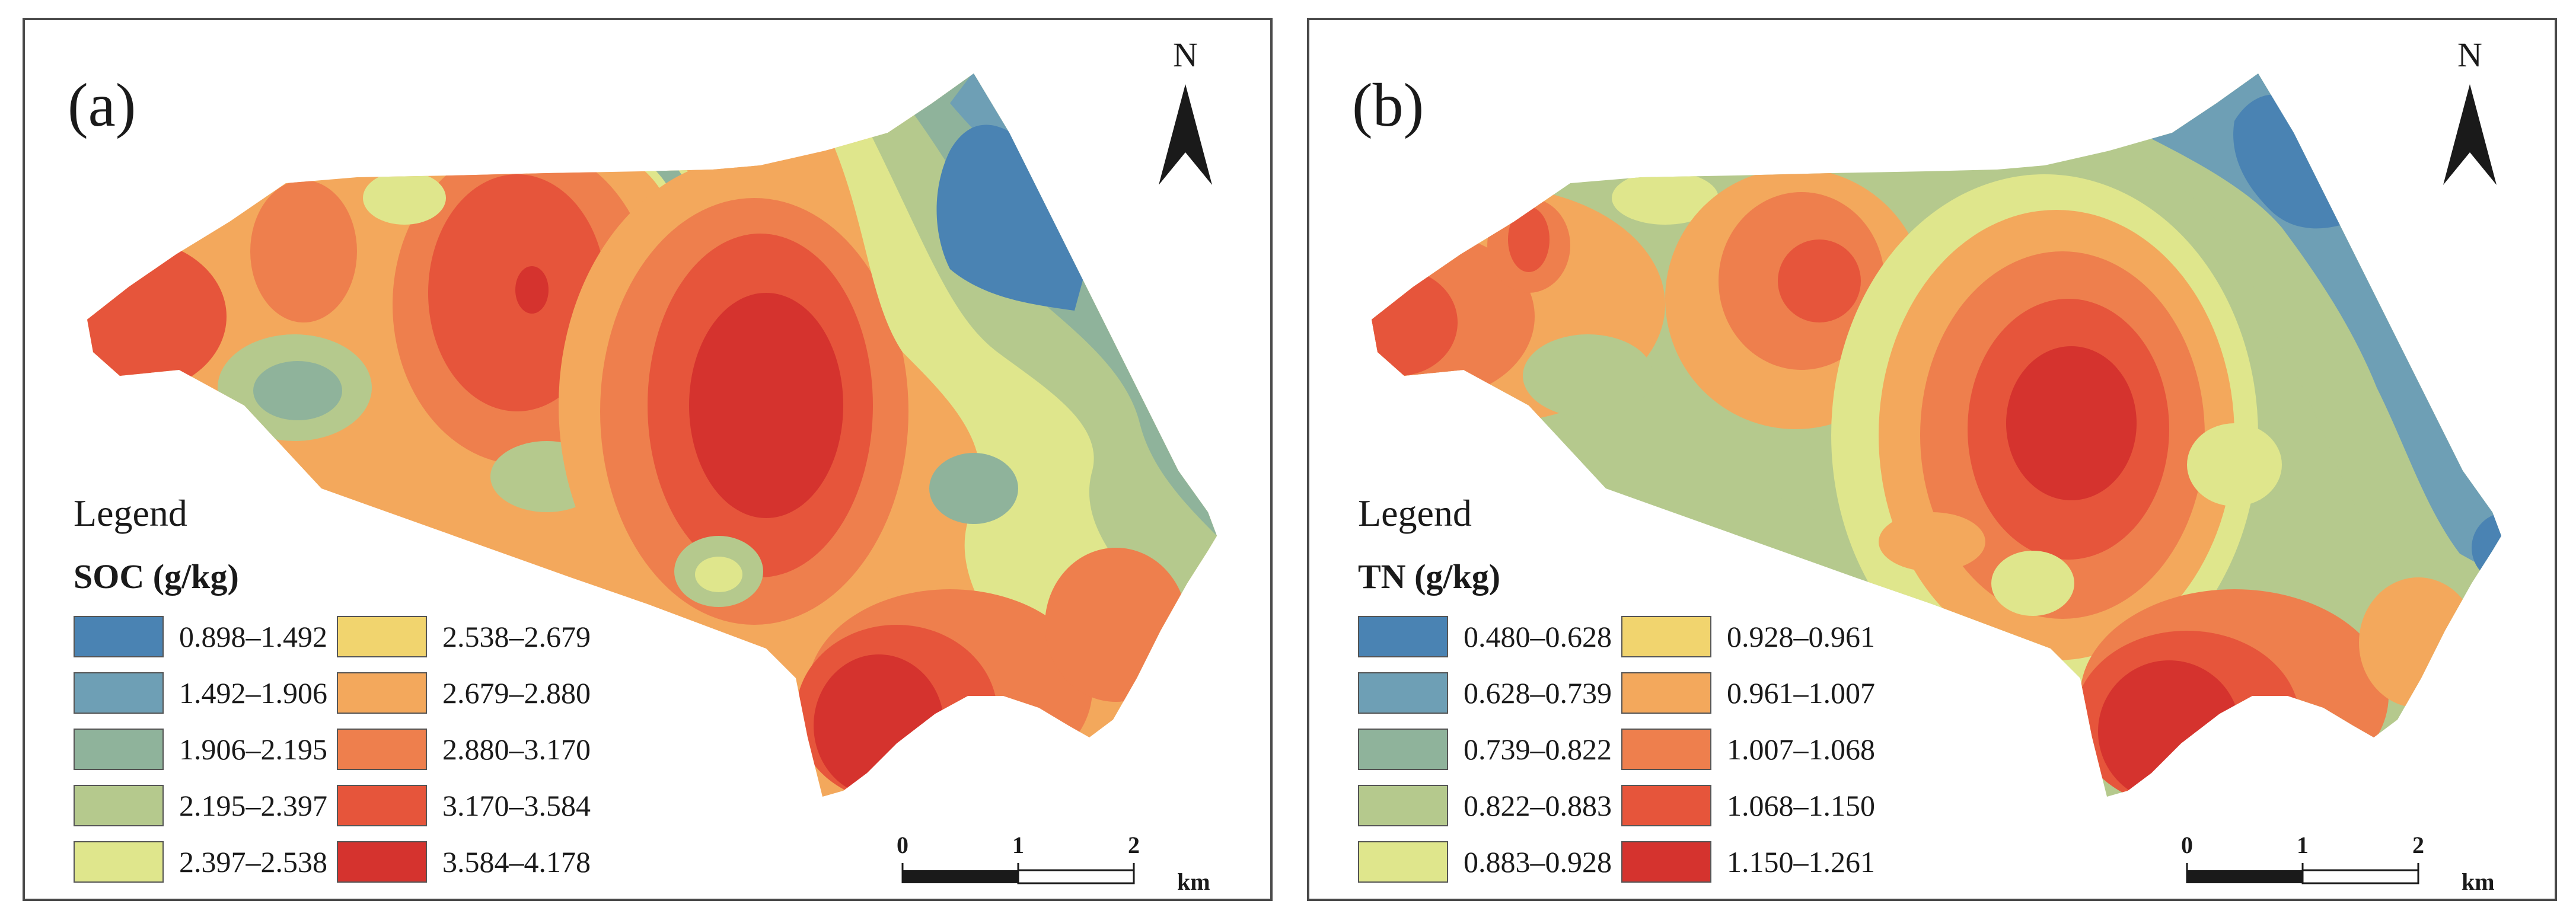 The image size is (2576, 920). I want to click on legend-item: 0.822–0.883, so click(1485, 806).